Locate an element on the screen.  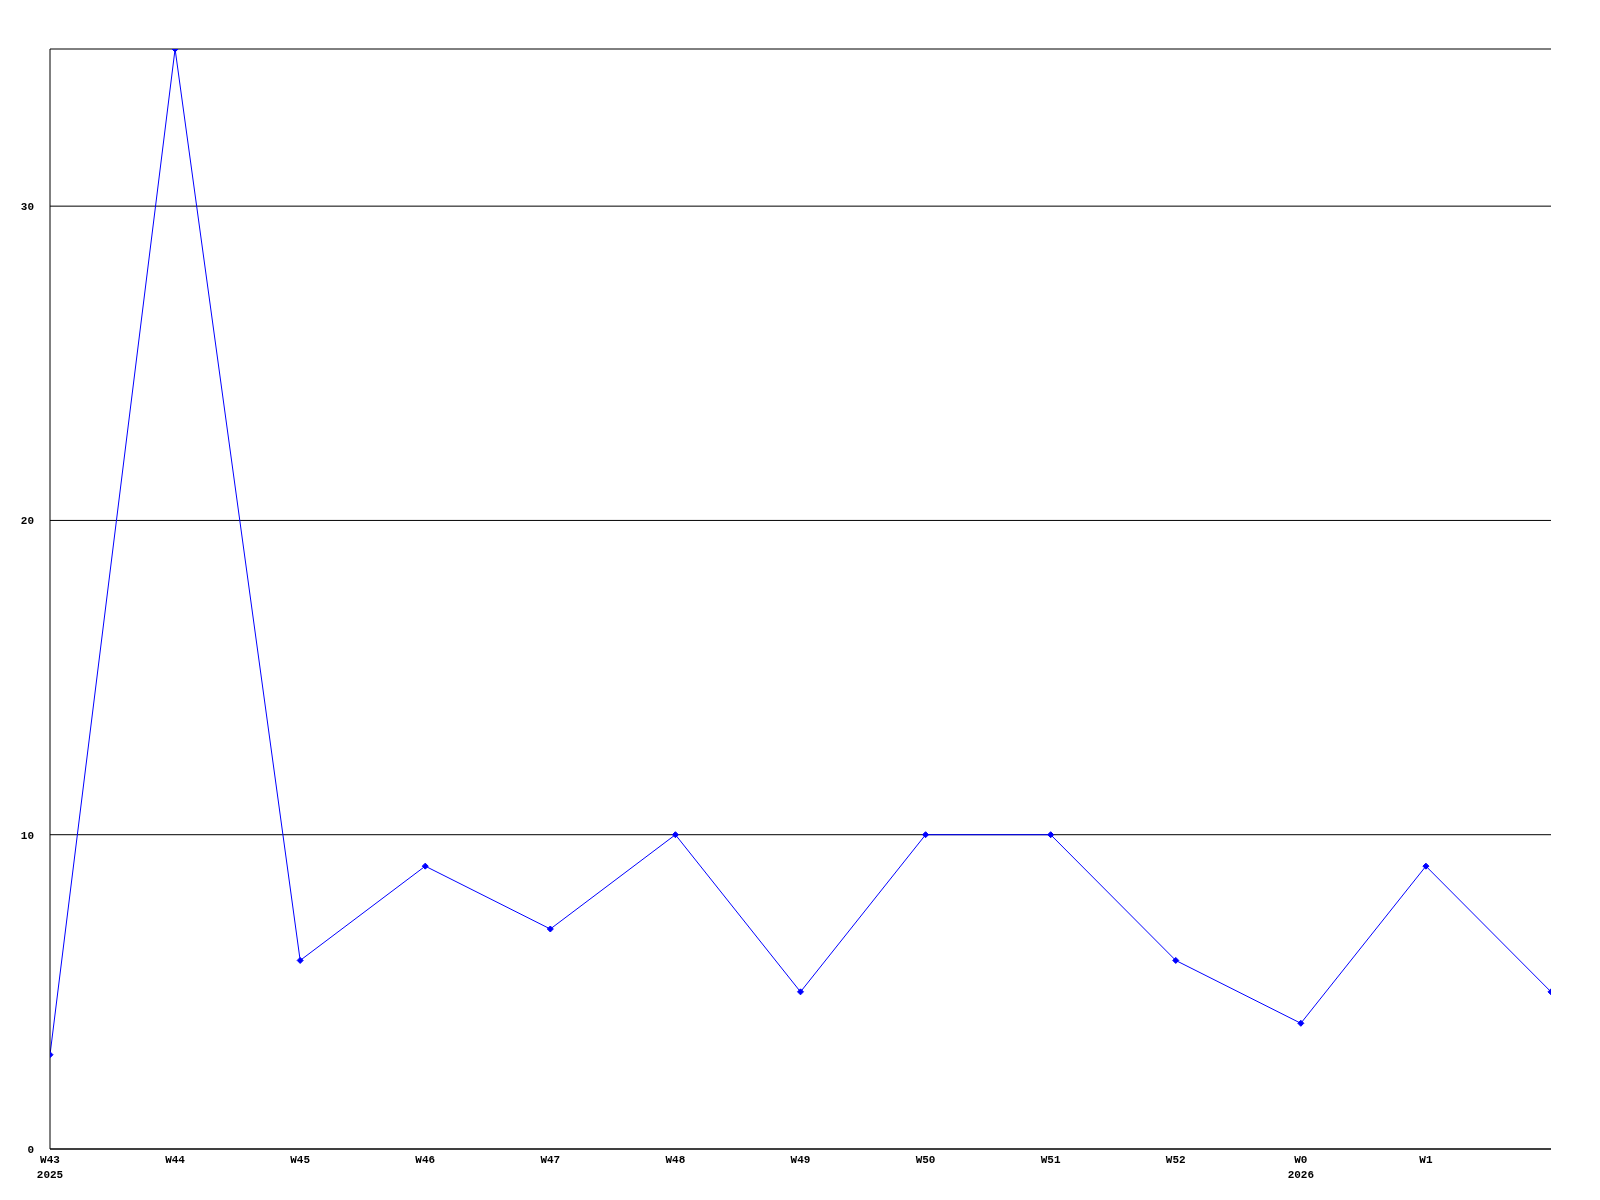
x-tick-label: W47 is located at coordinates (550, 1160).